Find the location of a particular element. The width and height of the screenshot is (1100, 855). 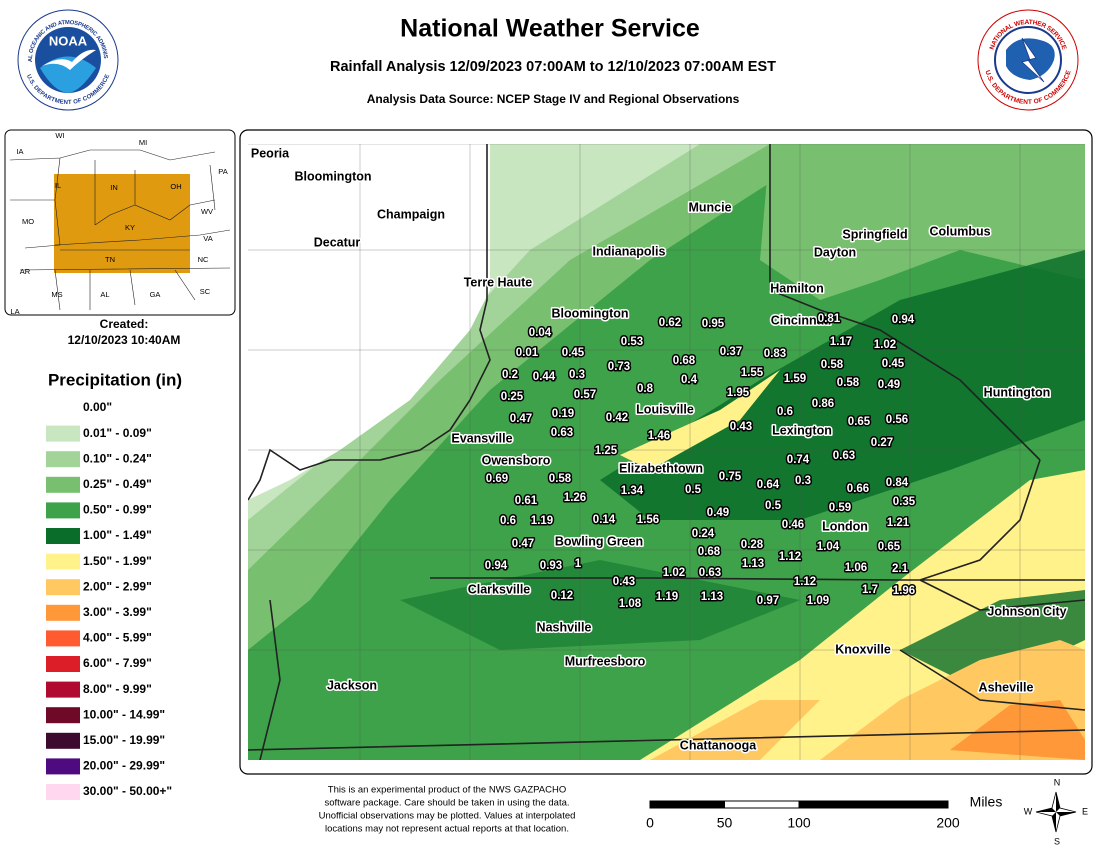

state-label: PA is located at coordinates (222, 171).